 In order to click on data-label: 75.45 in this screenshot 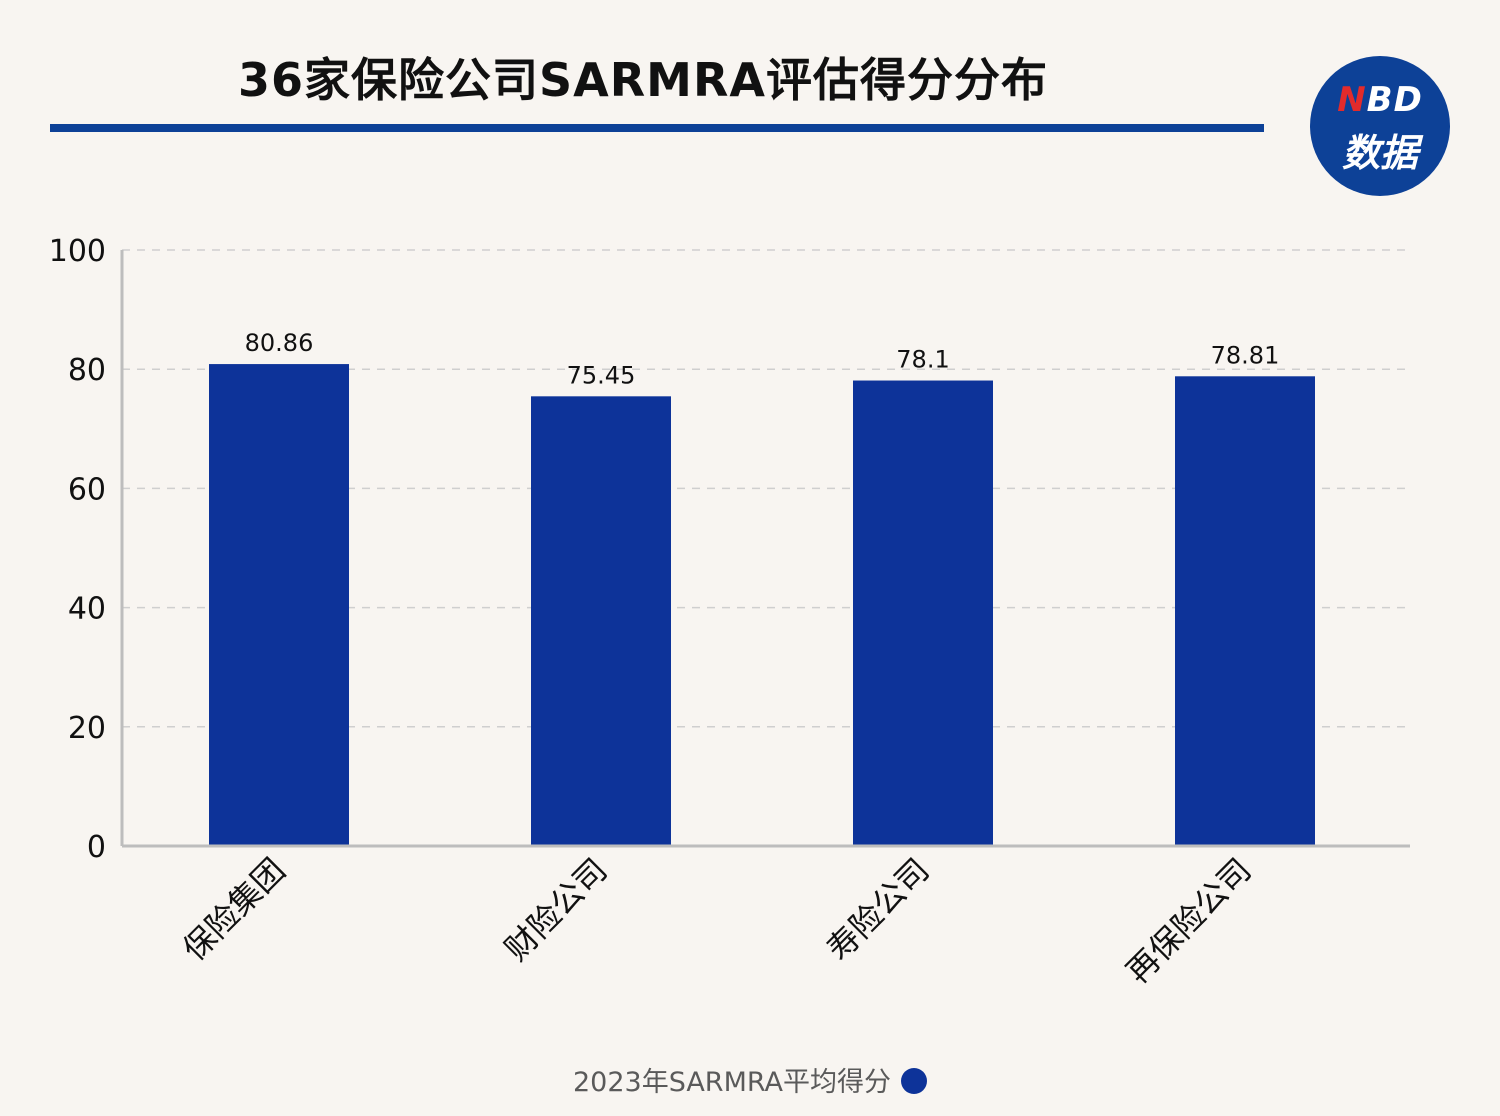, I will do `click(601, 375)`.